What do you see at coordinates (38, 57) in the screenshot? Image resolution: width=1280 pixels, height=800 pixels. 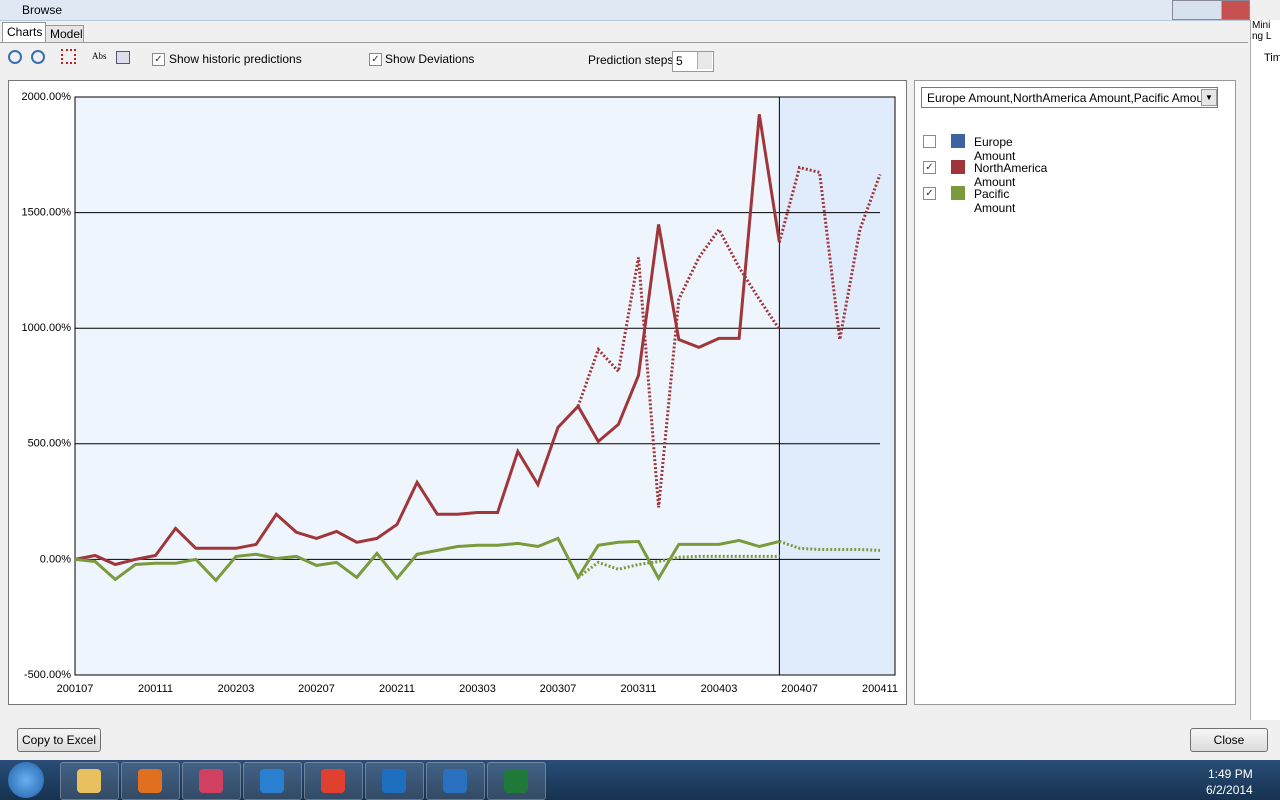 I see `zoom-out-icon` at bounding box center [38, 57].